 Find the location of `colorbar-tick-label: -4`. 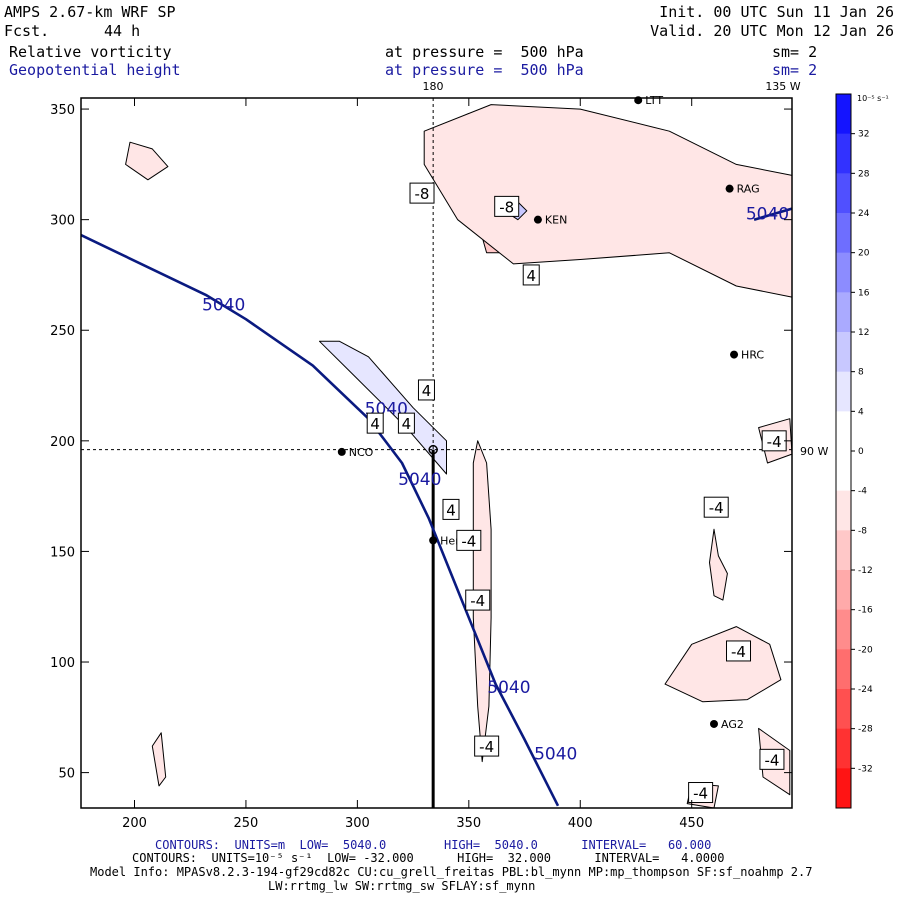

colorbar-tick-label: -4 is located at coordinates (862, 492).